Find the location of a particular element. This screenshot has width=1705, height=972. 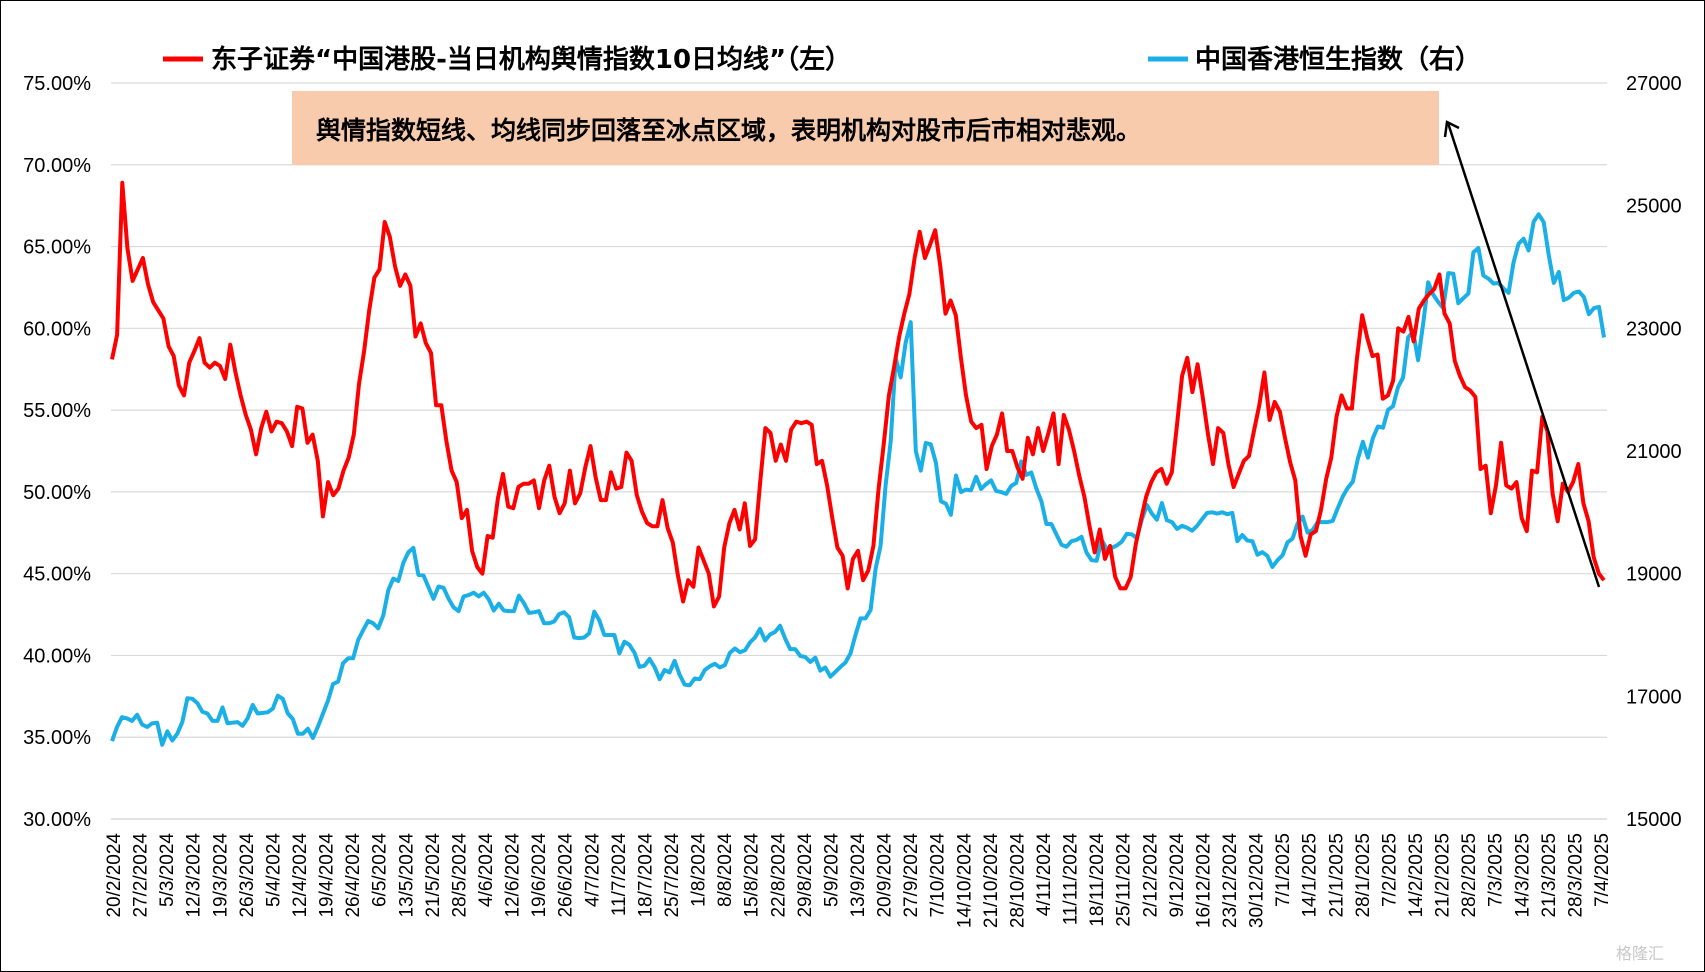

left-axis-tick-label: 60.00% is located at coordinates (57, 329).